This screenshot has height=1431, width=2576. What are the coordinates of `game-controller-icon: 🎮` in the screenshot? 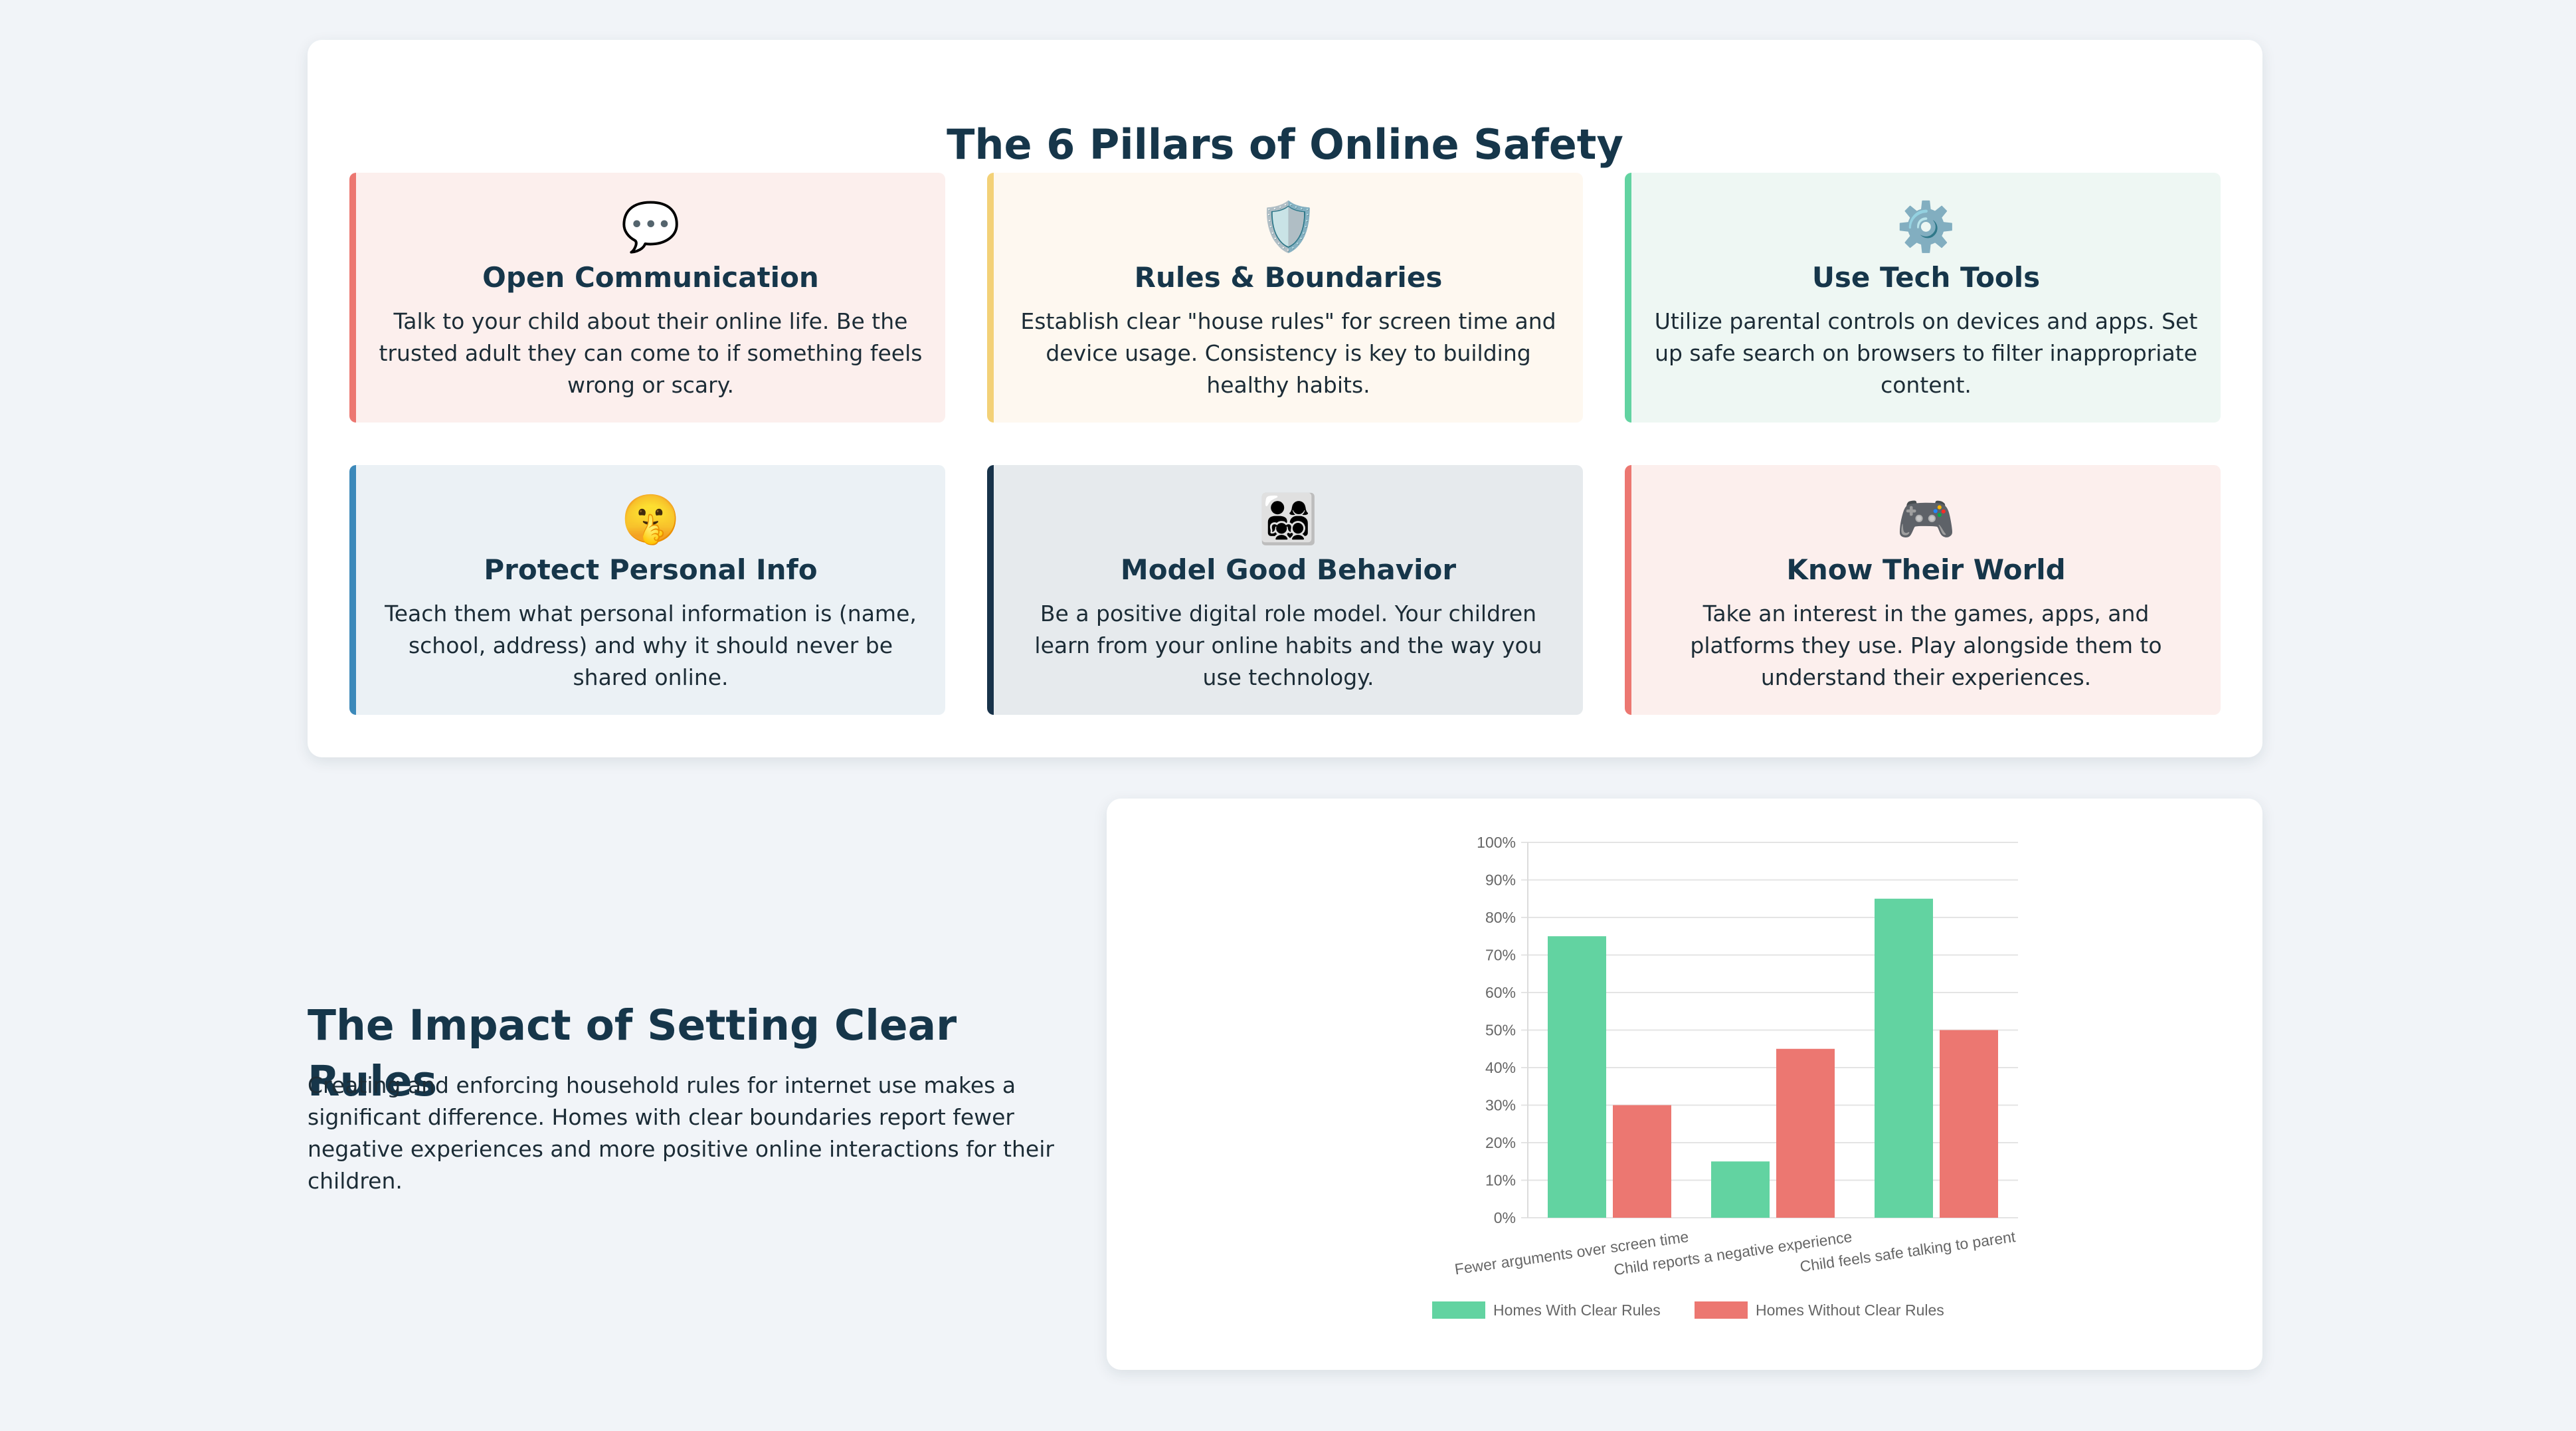 It's located at (1926, 519).